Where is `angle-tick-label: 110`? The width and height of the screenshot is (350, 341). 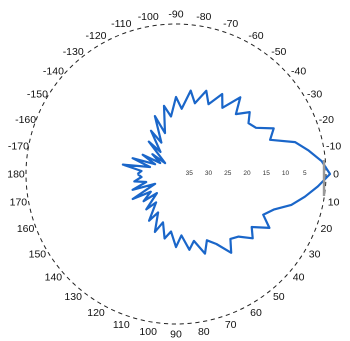 angle-tick-label: 110 is located at coordinates (121, 325).